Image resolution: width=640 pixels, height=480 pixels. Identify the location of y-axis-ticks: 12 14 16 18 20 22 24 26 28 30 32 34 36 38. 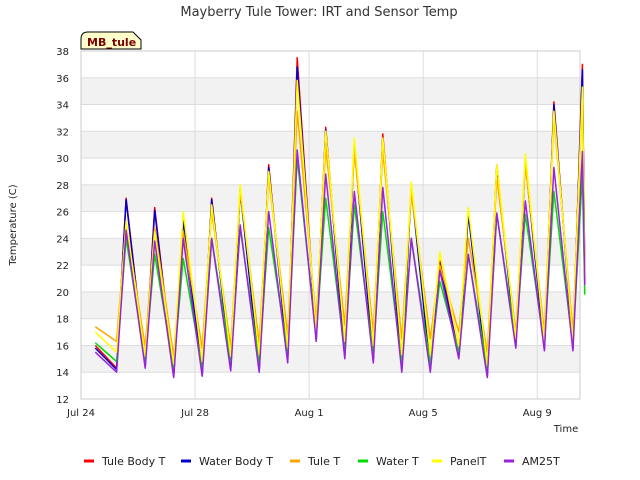
(62, 226).